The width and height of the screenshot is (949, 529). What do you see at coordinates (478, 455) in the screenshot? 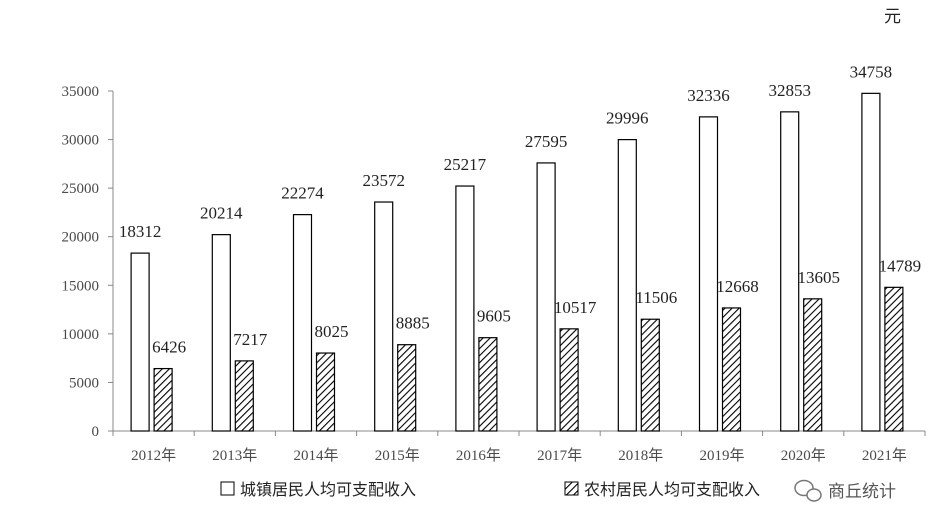
I see `x-tick-label: 2016年` at bounding box center [478, 455].